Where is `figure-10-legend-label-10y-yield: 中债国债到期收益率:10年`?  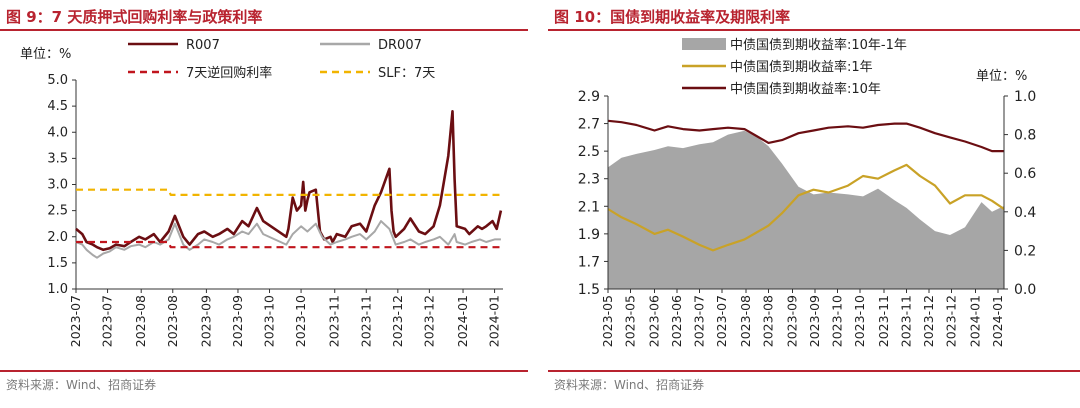 figure-10-legend-label-10y-yield: 中债国债到期收益率:10年 is located at coordinates (805, 89).